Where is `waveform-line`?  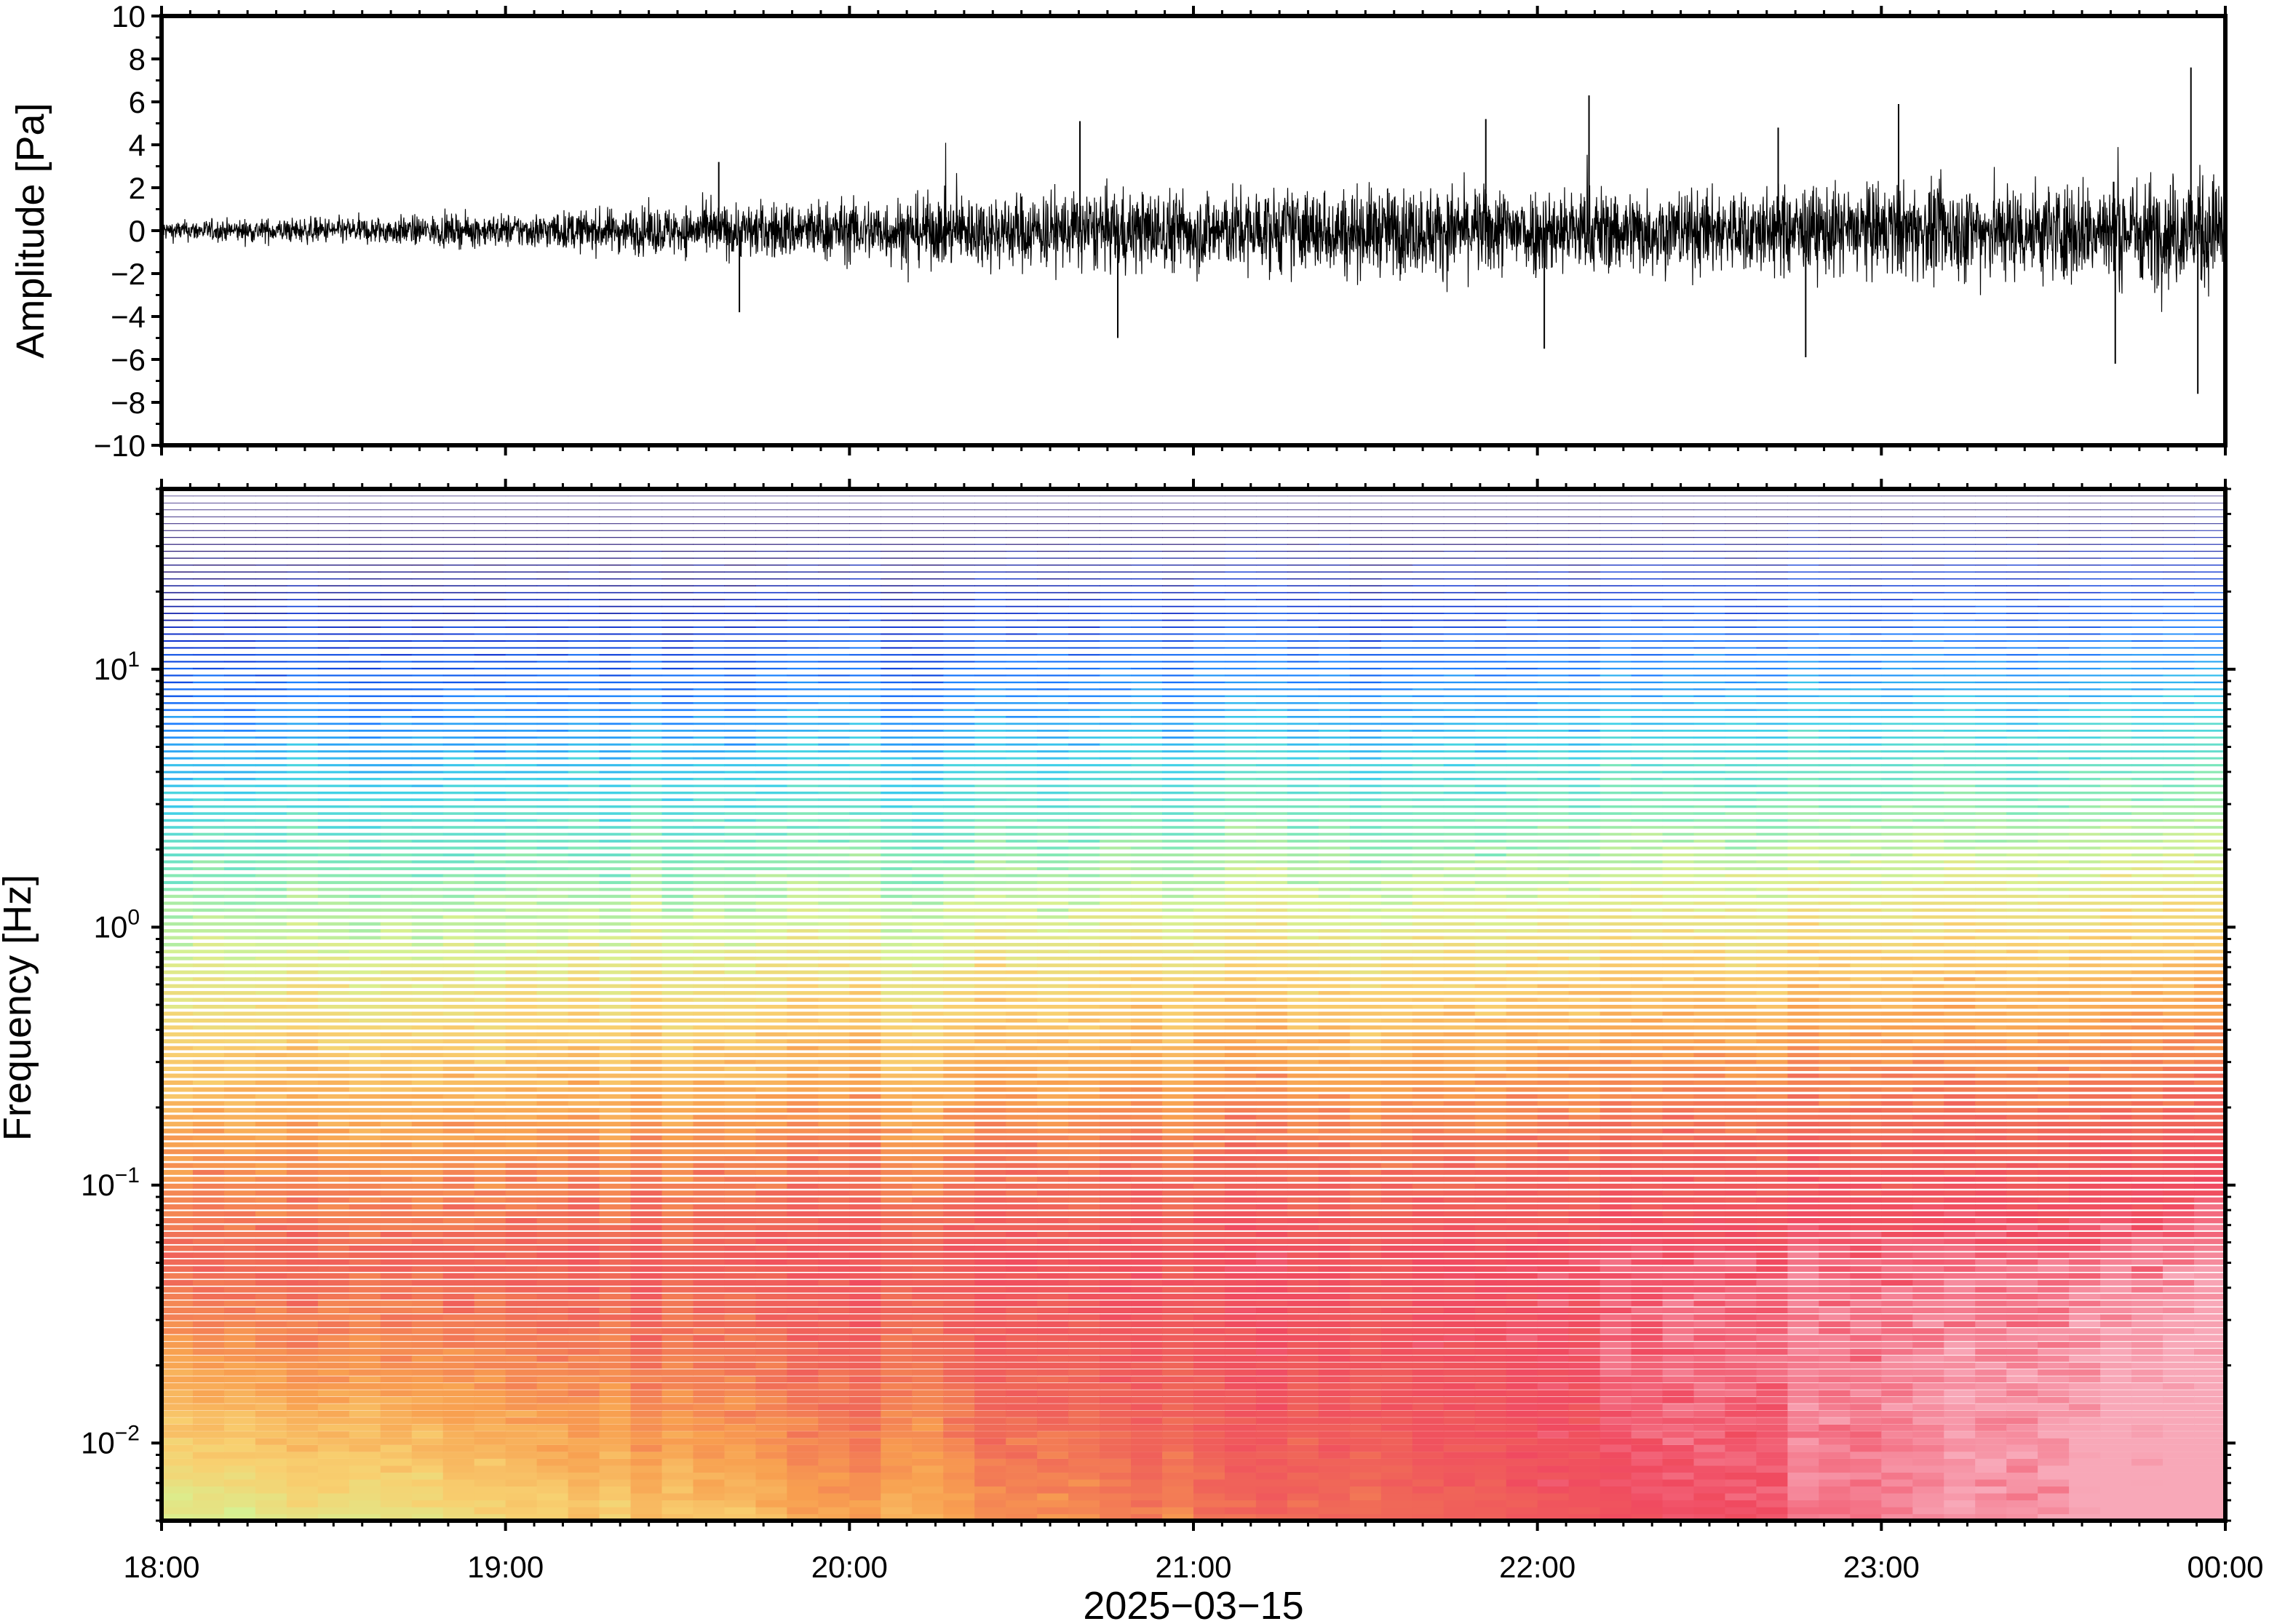
waveform-line is located at coordinates (1193, 227).